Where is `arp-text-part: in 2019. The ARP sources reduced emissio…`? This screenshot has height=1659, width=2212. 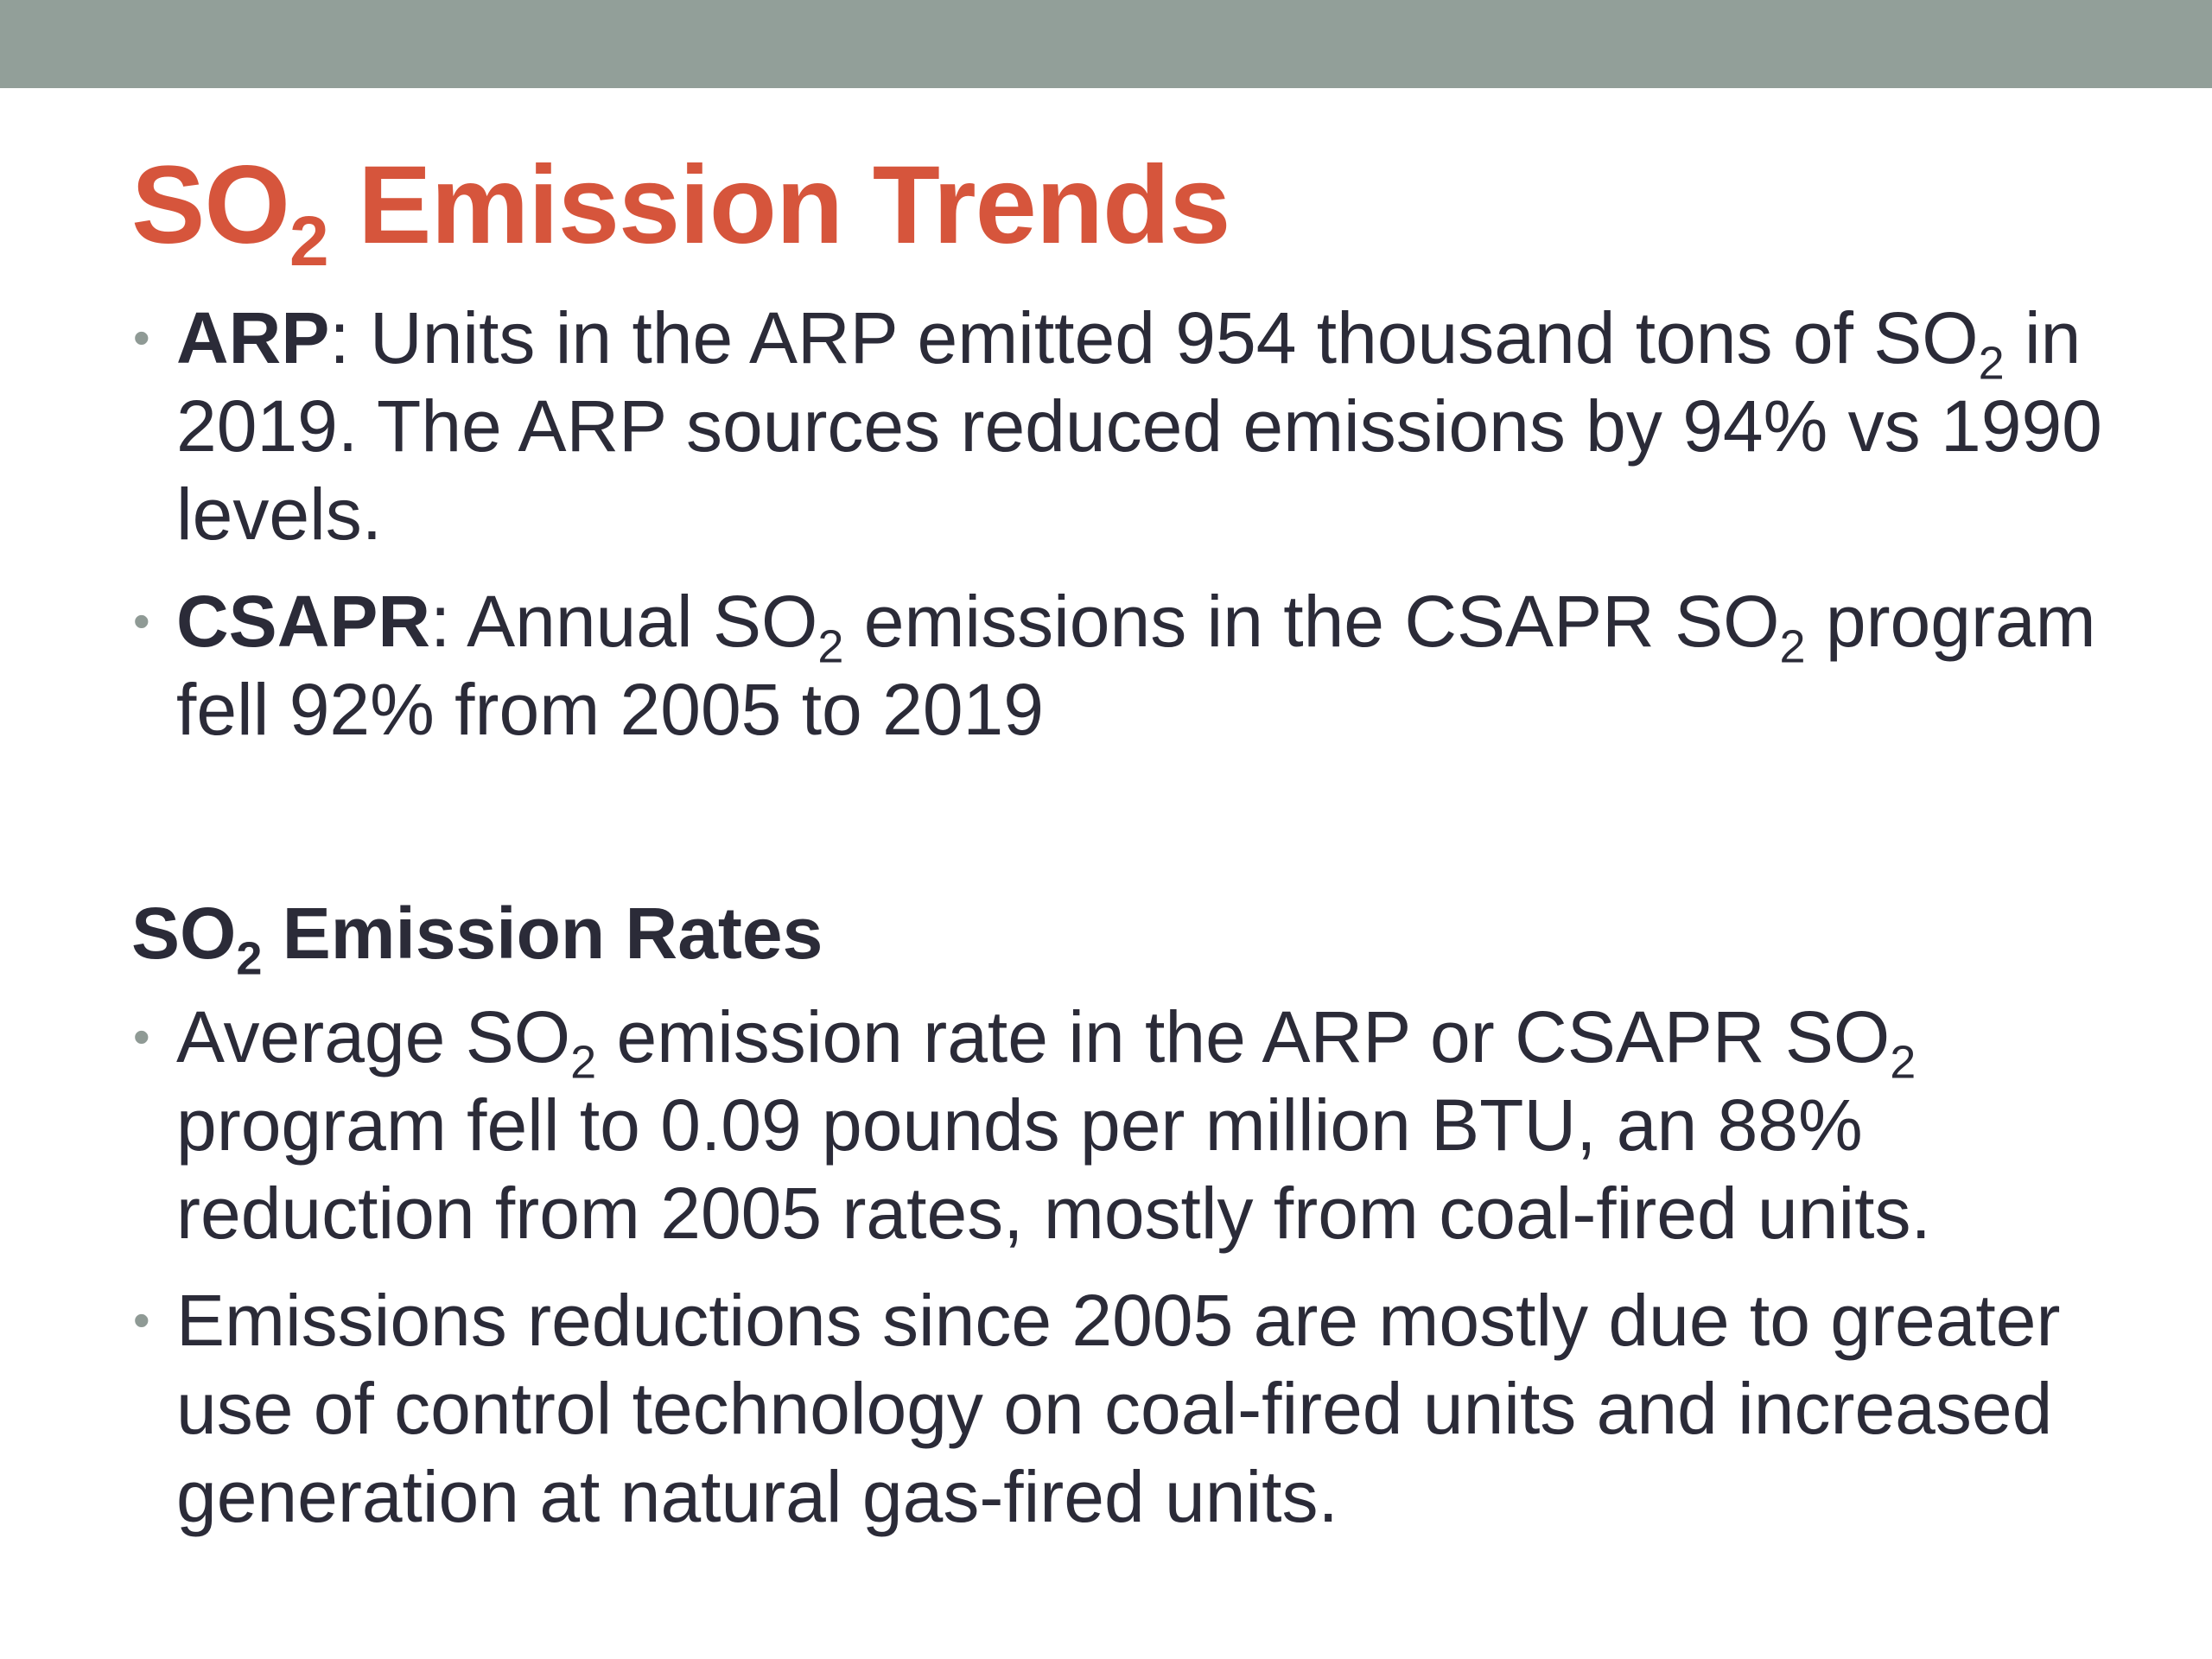 arp-text-part: in 2019. The ARP sources reduced emissio… is located at coordinates (1139, 426).